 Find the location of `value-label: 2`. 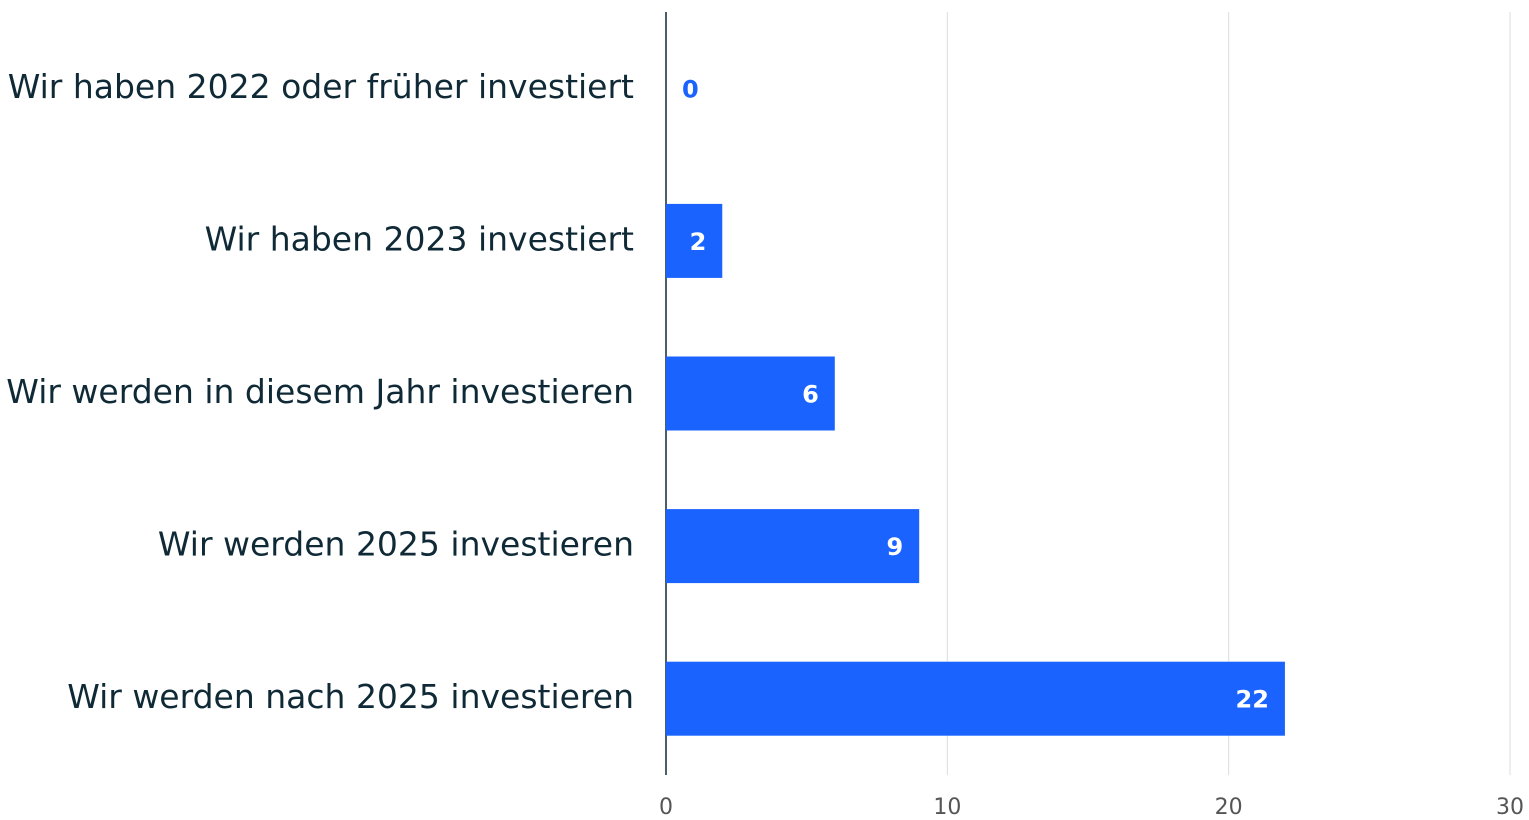

value-label: 2 is located at coordinates (698, 242).